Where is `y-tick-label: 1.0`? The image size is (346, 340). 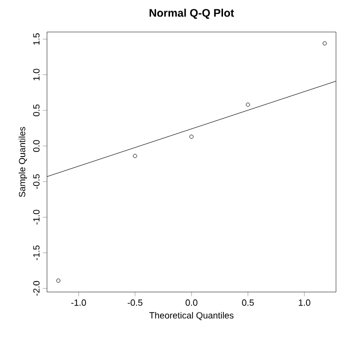 y-tick-label: 1.0 is located at coordinates (36, 74).